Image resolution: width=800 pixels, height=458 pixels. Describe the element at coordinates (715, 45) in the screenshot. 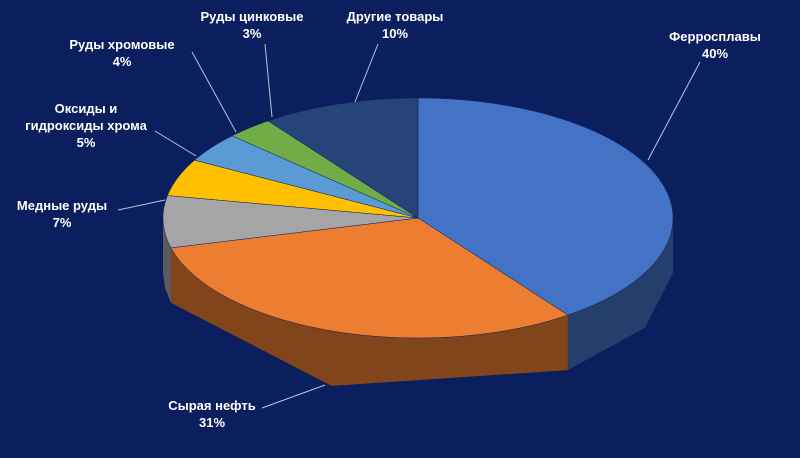

I see `data-label: Ферросплавы 40%` at that location.